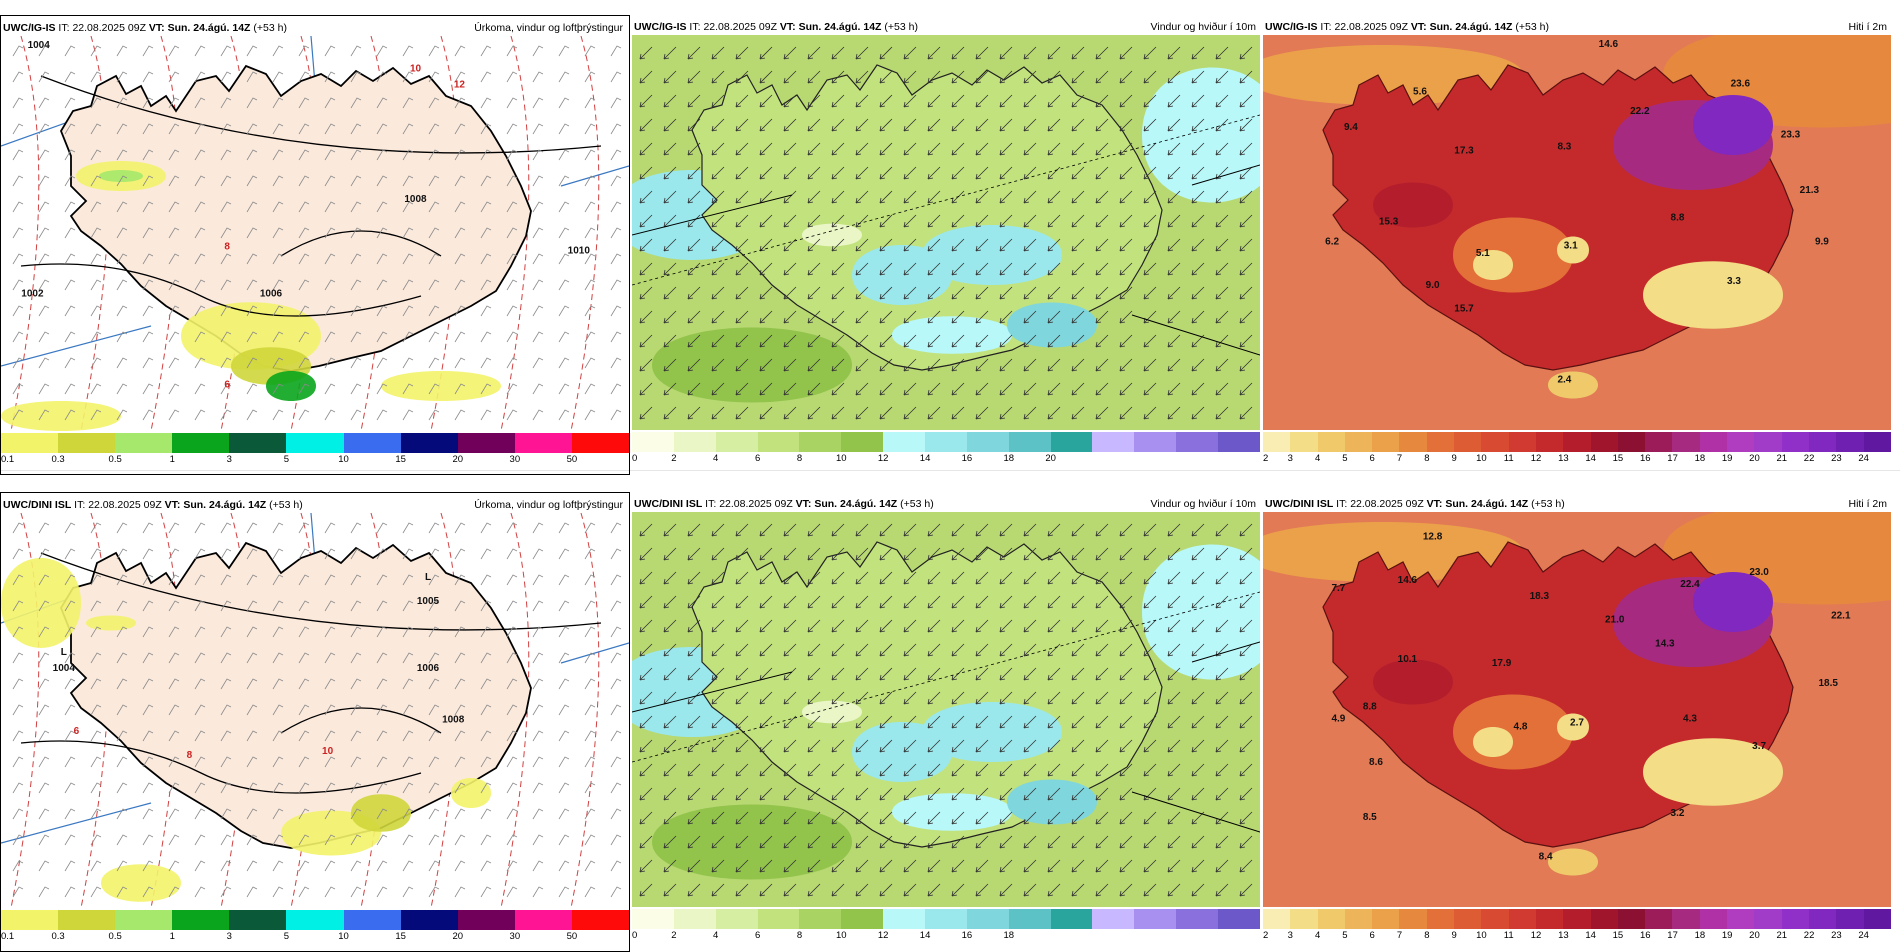 The height and width of the screenshot is (952, 1900). Describe the element at coordinates (946, 460) in the screenshot. I see `colorbar-ticks: 0 2 4 6 8 10 12 14 16 18 20` at that location.